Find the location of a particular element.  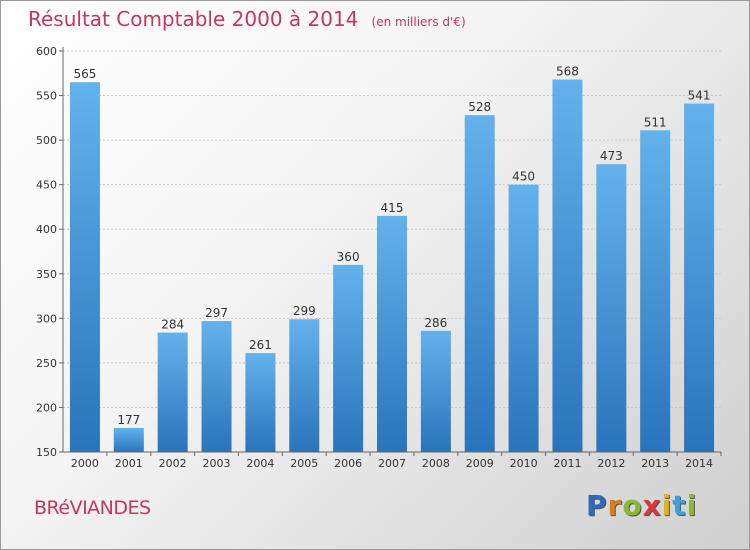

bar-value-label: 511 is located at coordinates (655, 122).